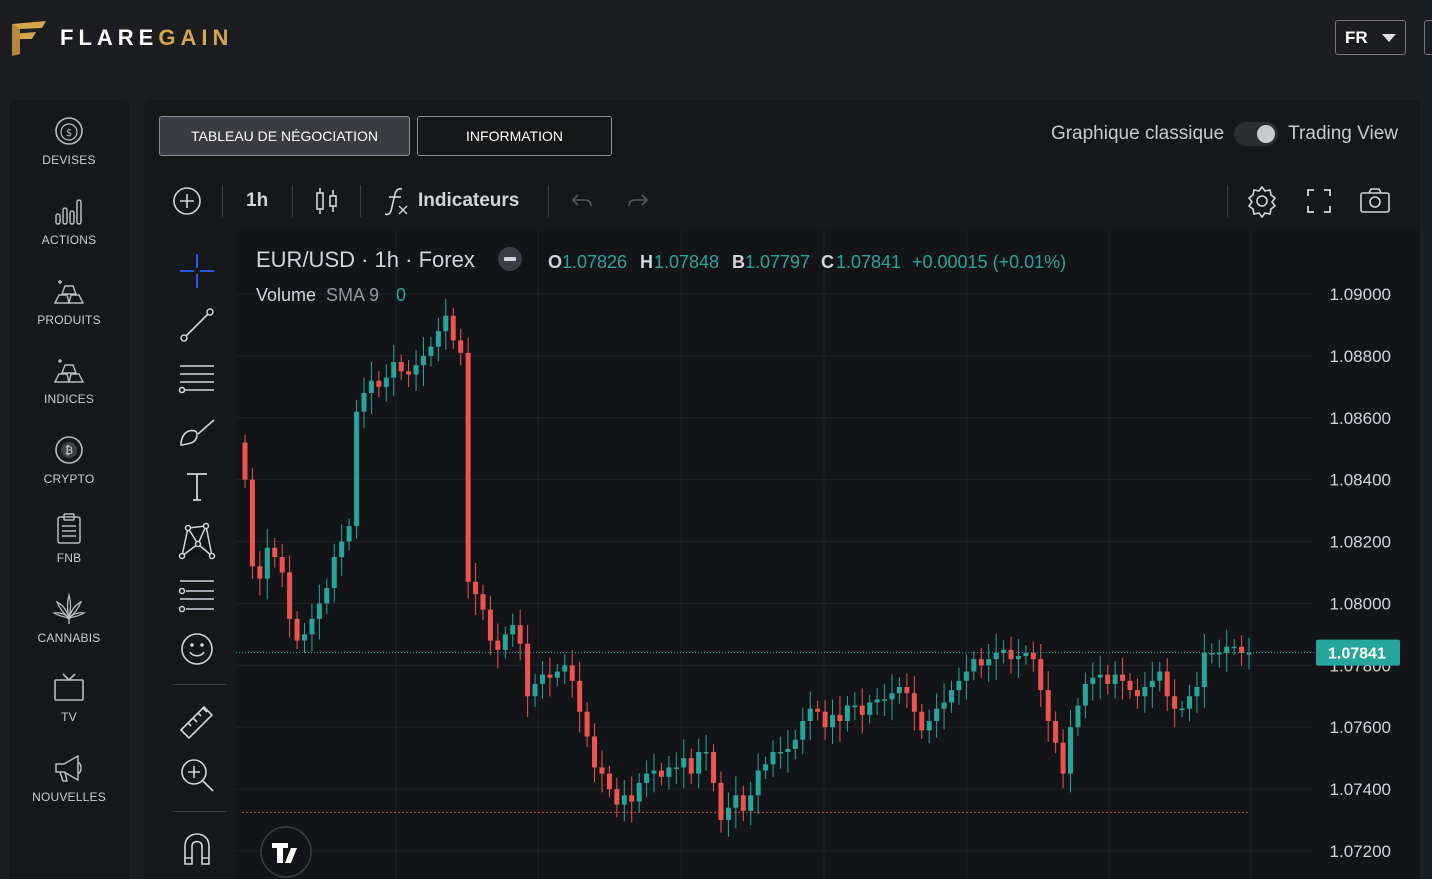 Image resolution: width=1432 pixels, height=879 pixels. I want to click on sidebar-item-label: CRYPTO, so click(69, 479).